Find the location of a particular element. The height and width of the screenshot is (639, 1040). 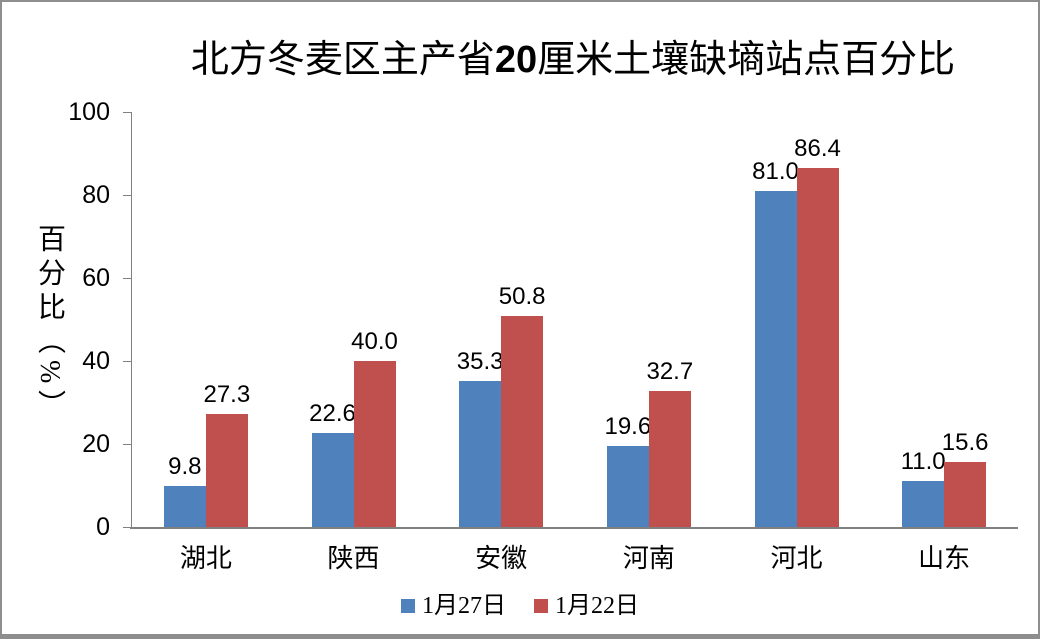

bar-series1-cat1 is located at coordinates (184, 506).